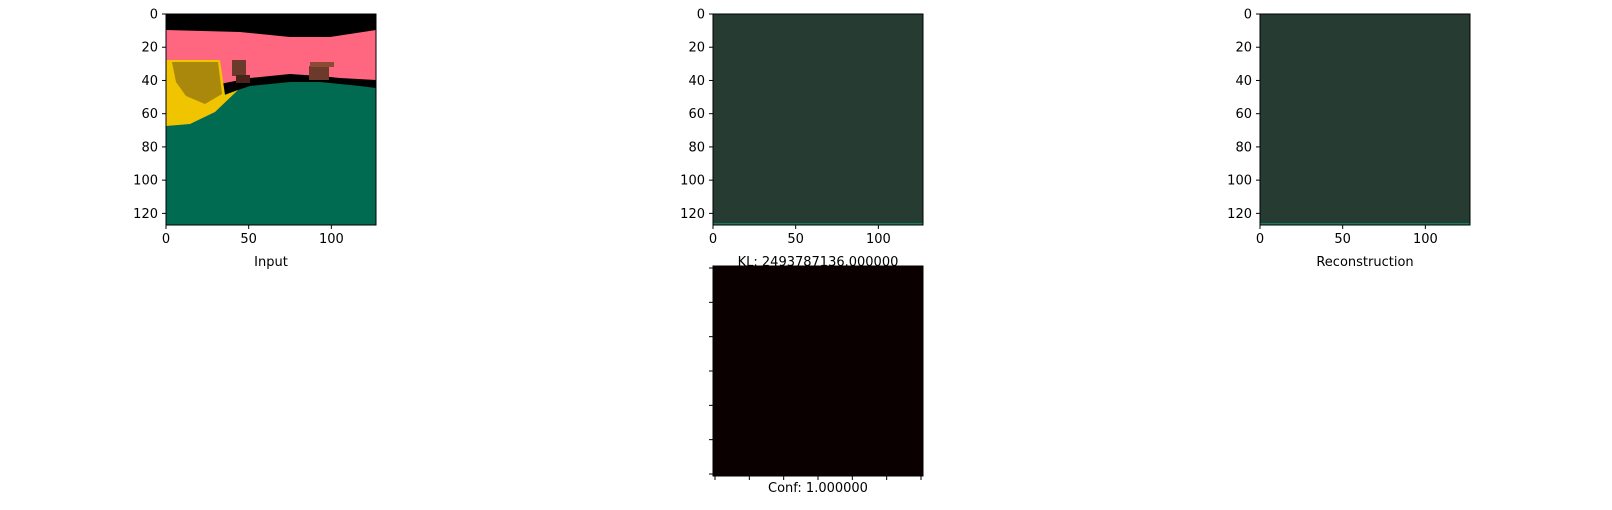 The image size is (1612, 510). What do you see at coordinates (1425, 239) in the screenshot?
I see `reconstruction-xtick-label: 100` at bounding box center [1425, 239].